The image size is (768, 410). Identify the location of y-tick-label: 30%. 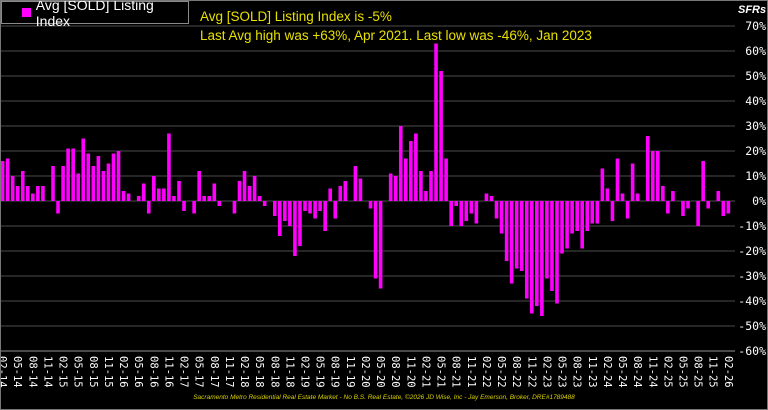
(755, 126).